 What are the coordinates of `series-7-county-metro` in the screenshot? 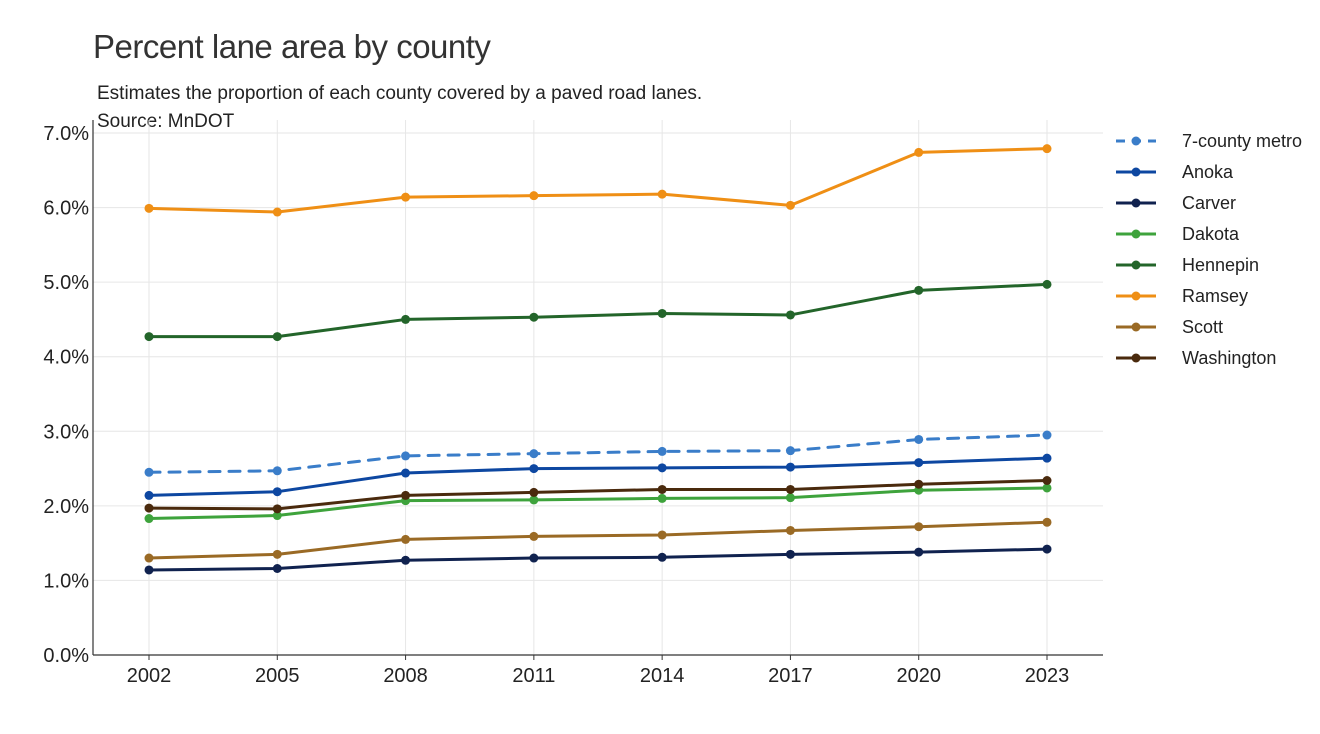 It's located at (598, 453).